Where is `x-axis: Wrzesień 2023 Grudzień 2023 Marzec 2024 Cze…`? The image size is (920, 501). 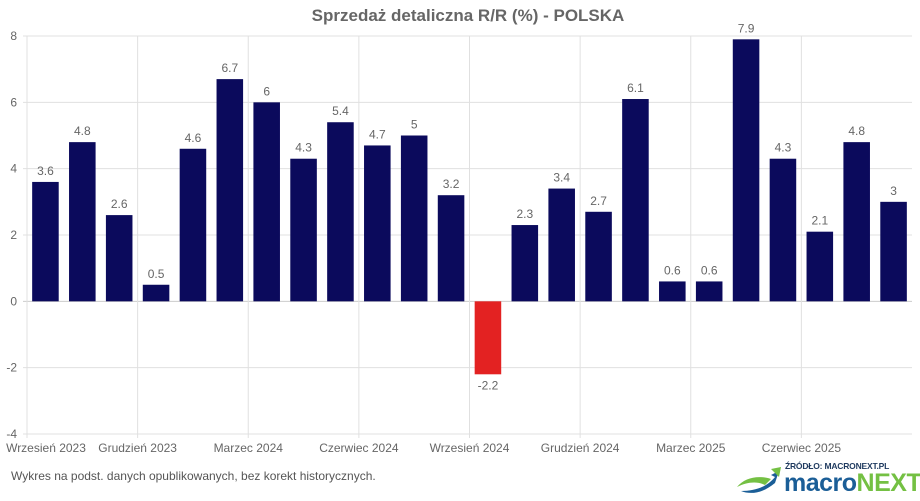 x-axis: Wrzesień 2023 Grudzień 2023 Marzec 2024 Cze… is located at coordinates (423, 448).